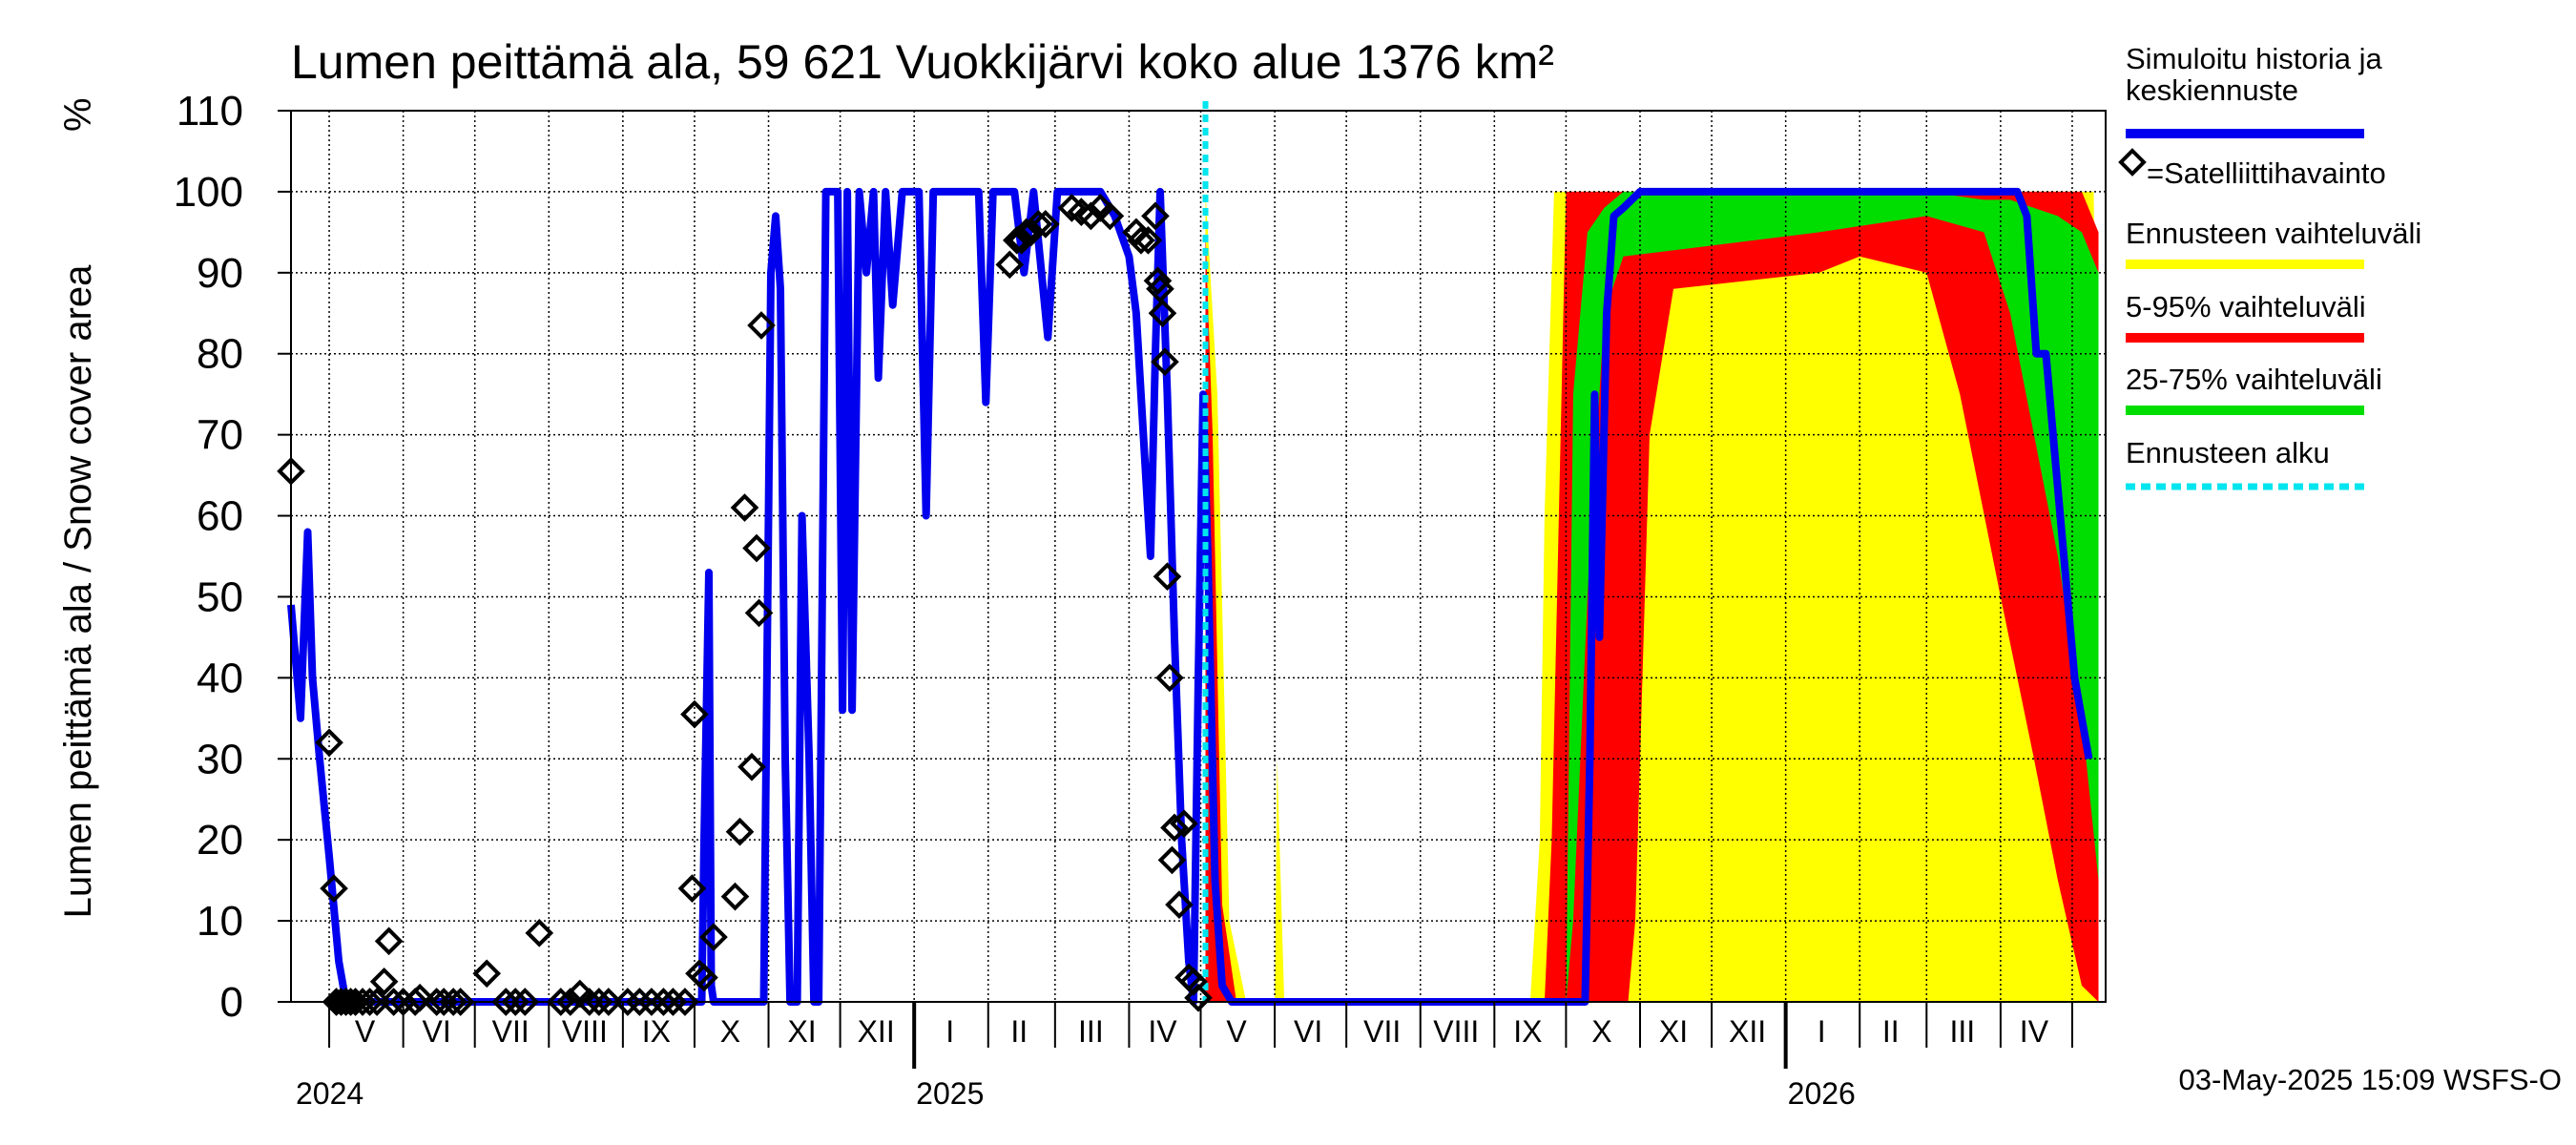  I want to click on month-label: VIII, so click(1456, 1031).